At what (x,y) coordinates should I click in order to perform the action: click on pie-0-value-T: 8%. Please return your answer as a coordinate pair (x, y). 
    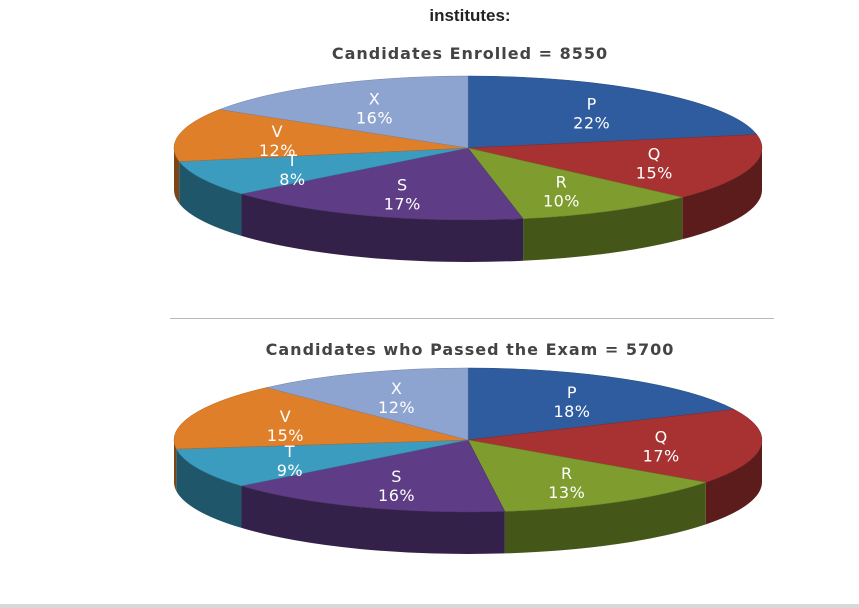
    Looking at the image, I should click on (292, 179).